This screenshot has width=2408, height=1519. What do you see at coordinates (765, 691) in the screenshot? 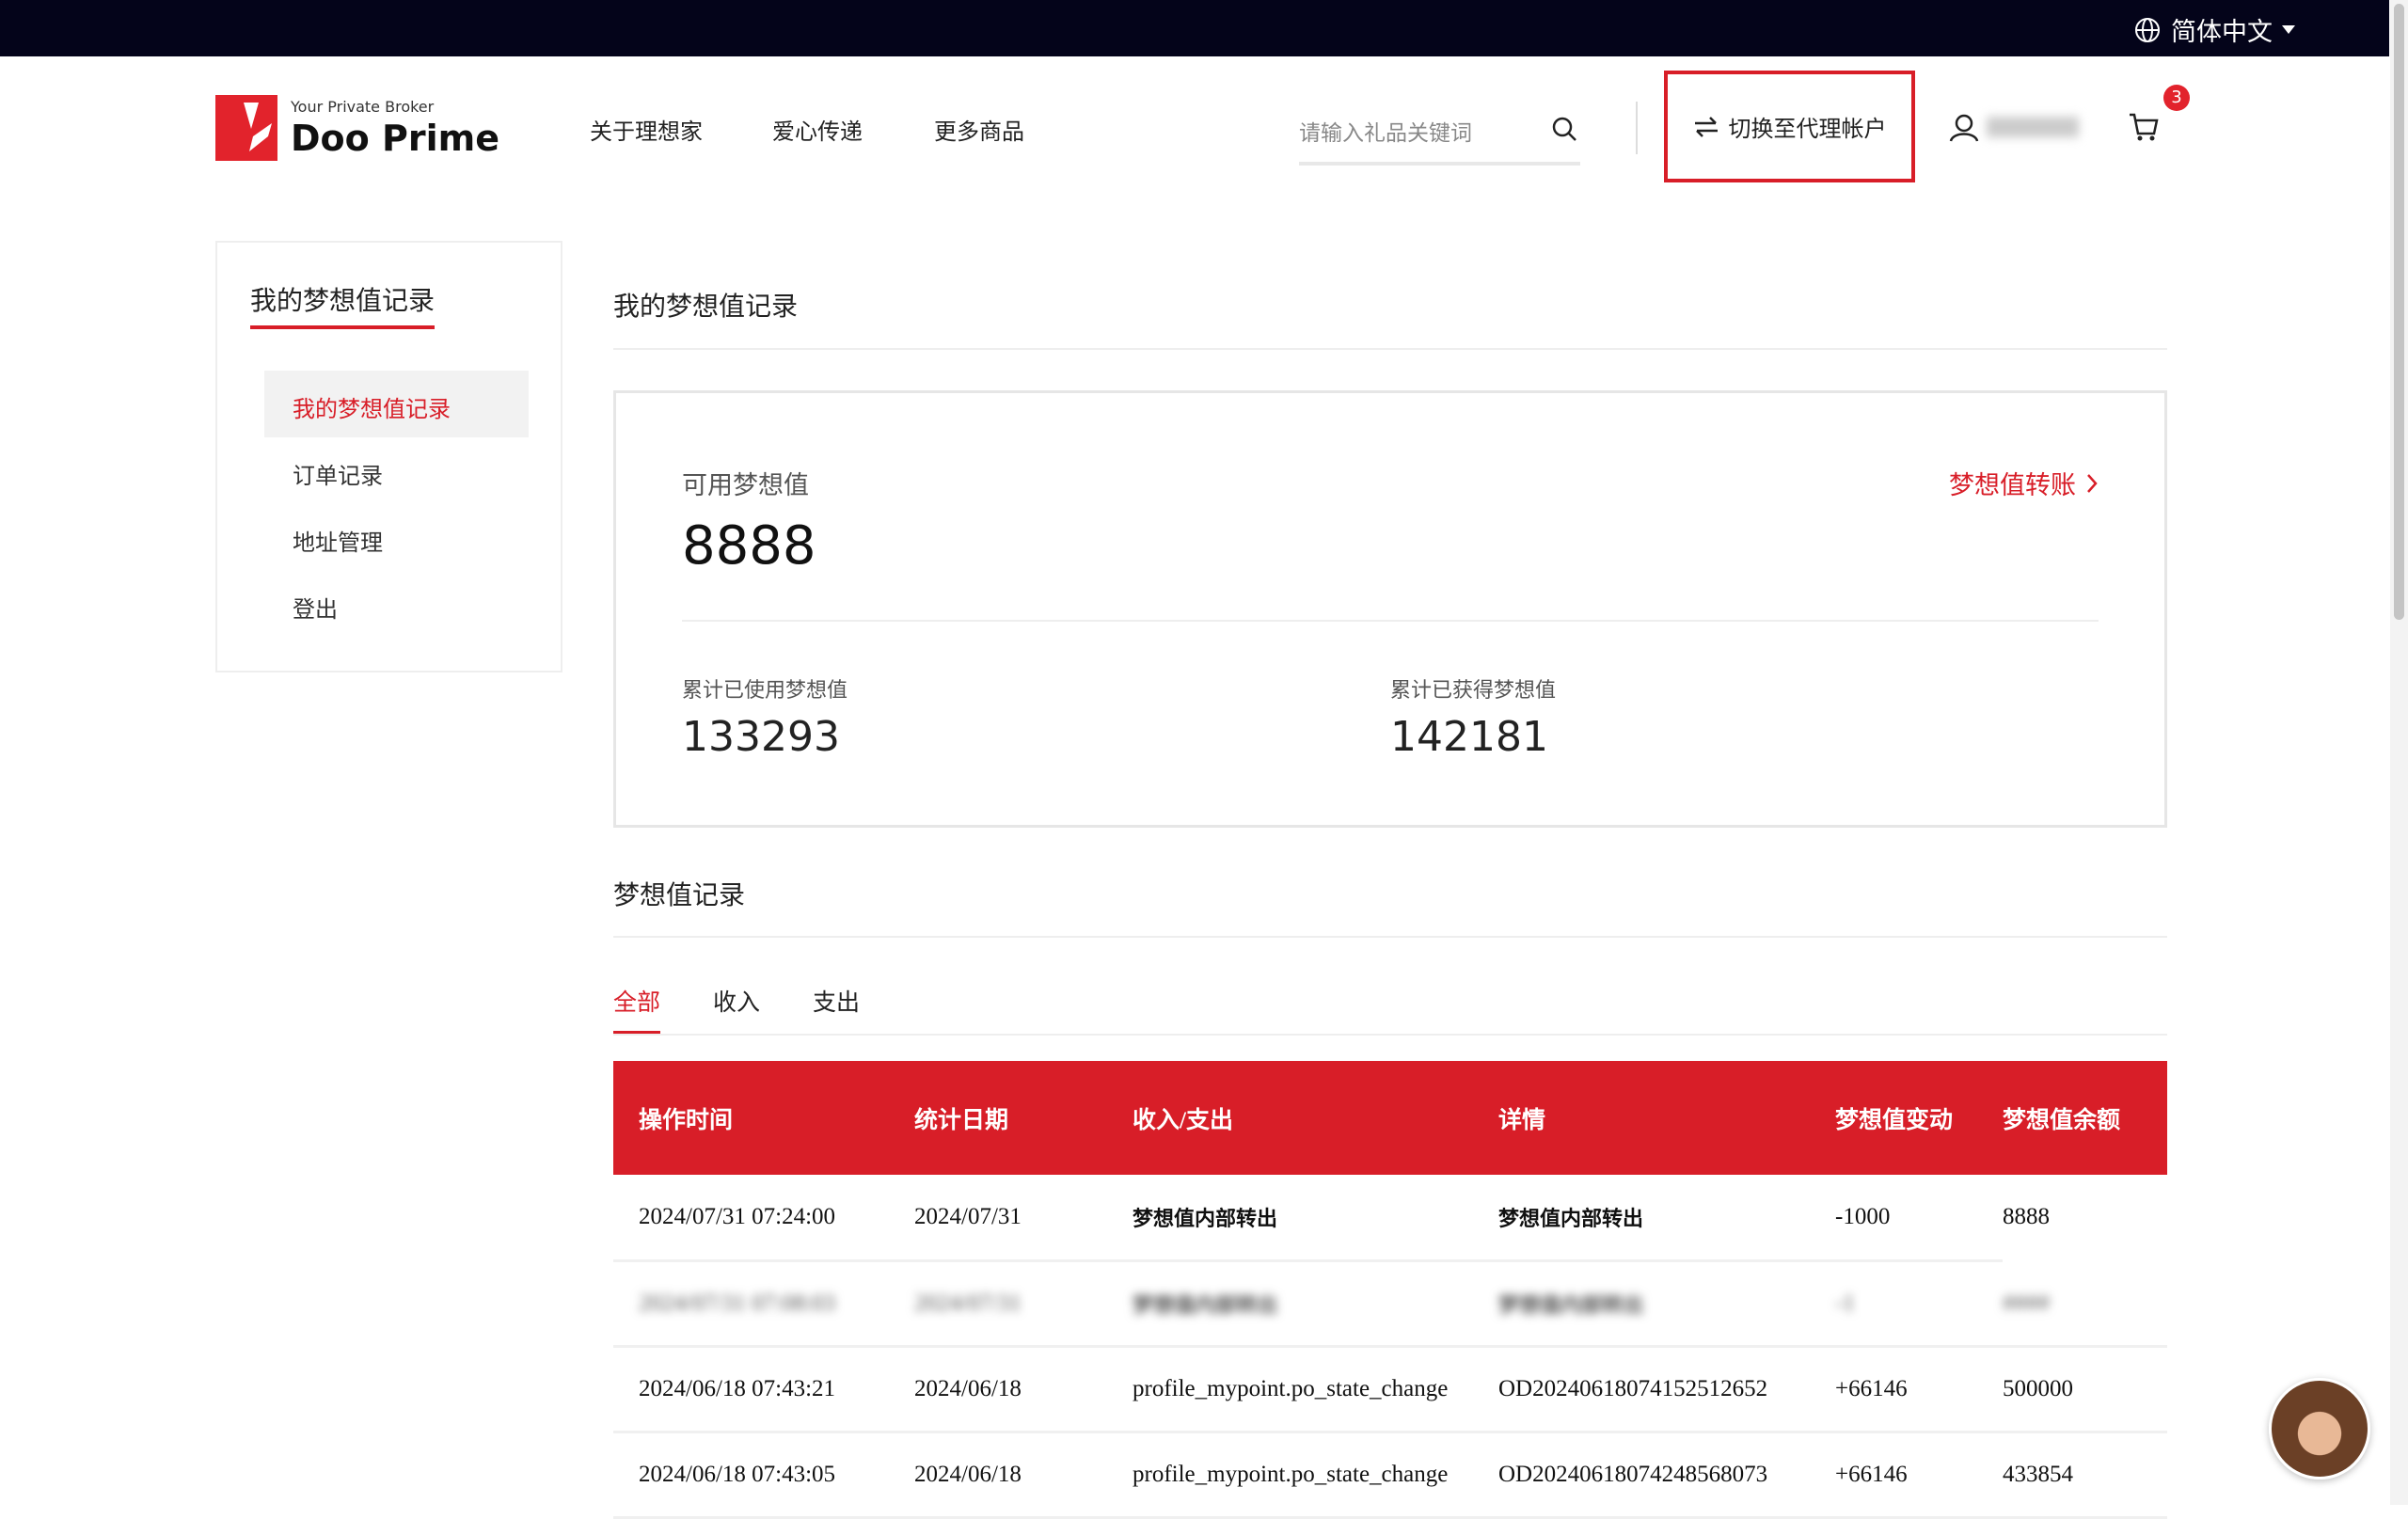
I see `used-label: 累计已使用梦想值` at bounding box center [765, 691].